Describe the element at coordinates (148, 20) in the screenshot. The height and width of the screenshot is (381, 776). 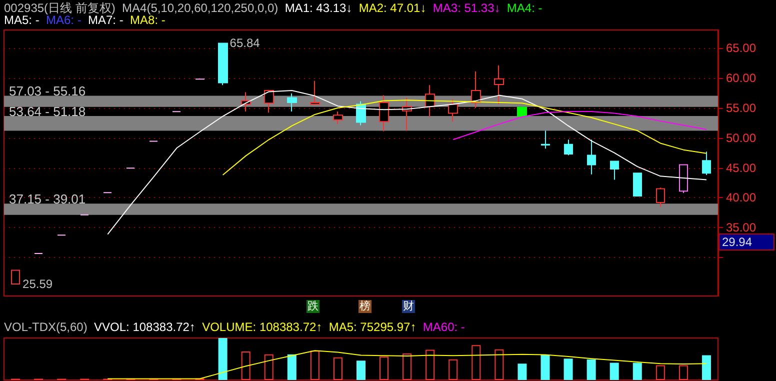
I see `text: MA8: -` at that location.